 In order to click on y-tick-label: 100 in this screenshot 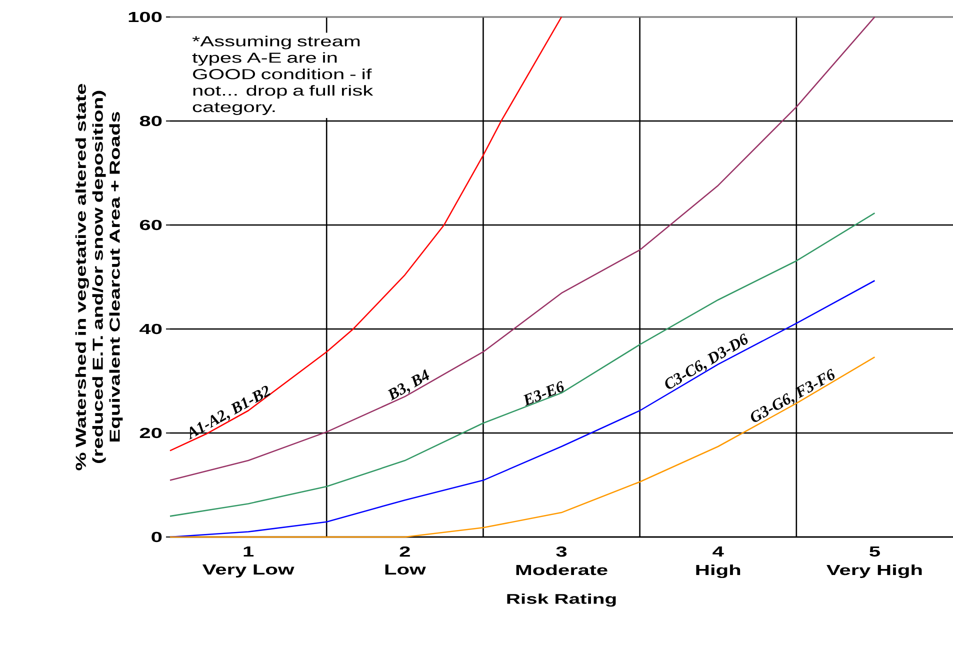, I will do `click(145, 17)`.